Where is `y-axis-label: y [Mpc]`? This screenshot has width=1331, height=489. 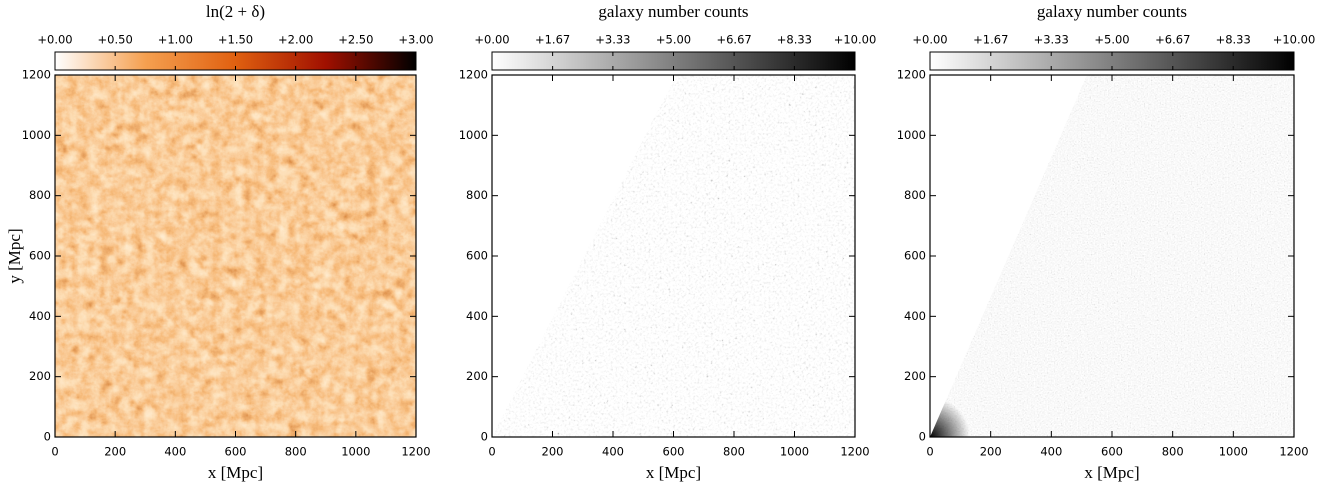
y-axis-label: y [Mpc] is located at coordinates (14, 255).